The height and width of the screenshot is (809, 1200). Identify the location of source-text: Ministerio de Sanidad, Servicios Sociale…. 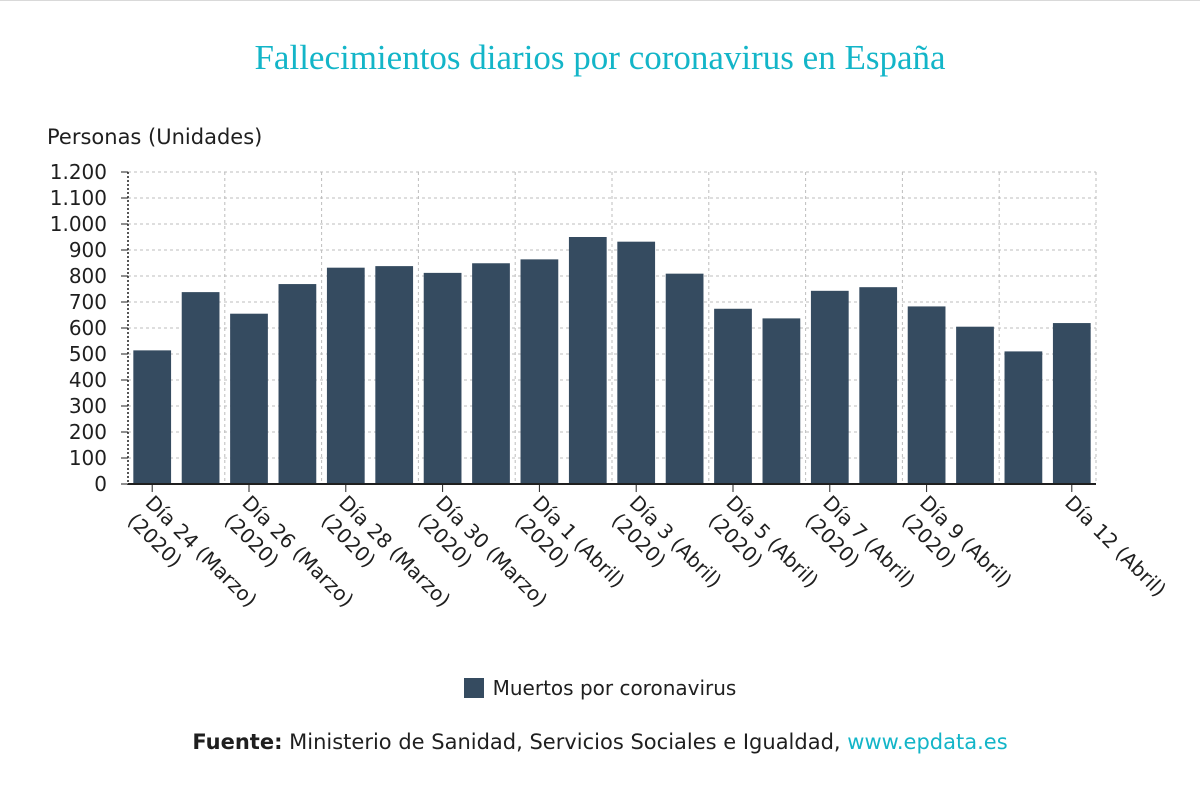
(565, 742).